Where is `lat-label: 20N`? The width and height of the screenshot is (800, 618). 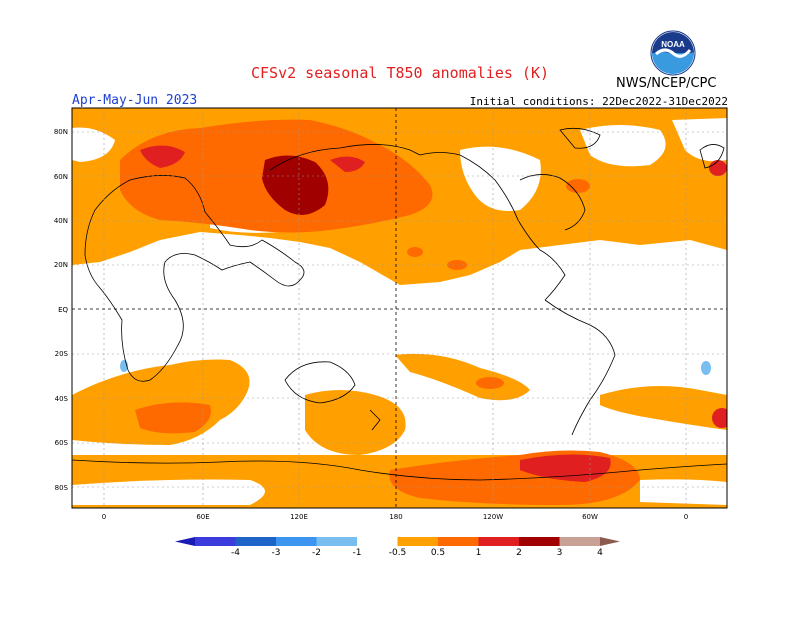
lat-label: 20N is located at coordinates (61, 265).